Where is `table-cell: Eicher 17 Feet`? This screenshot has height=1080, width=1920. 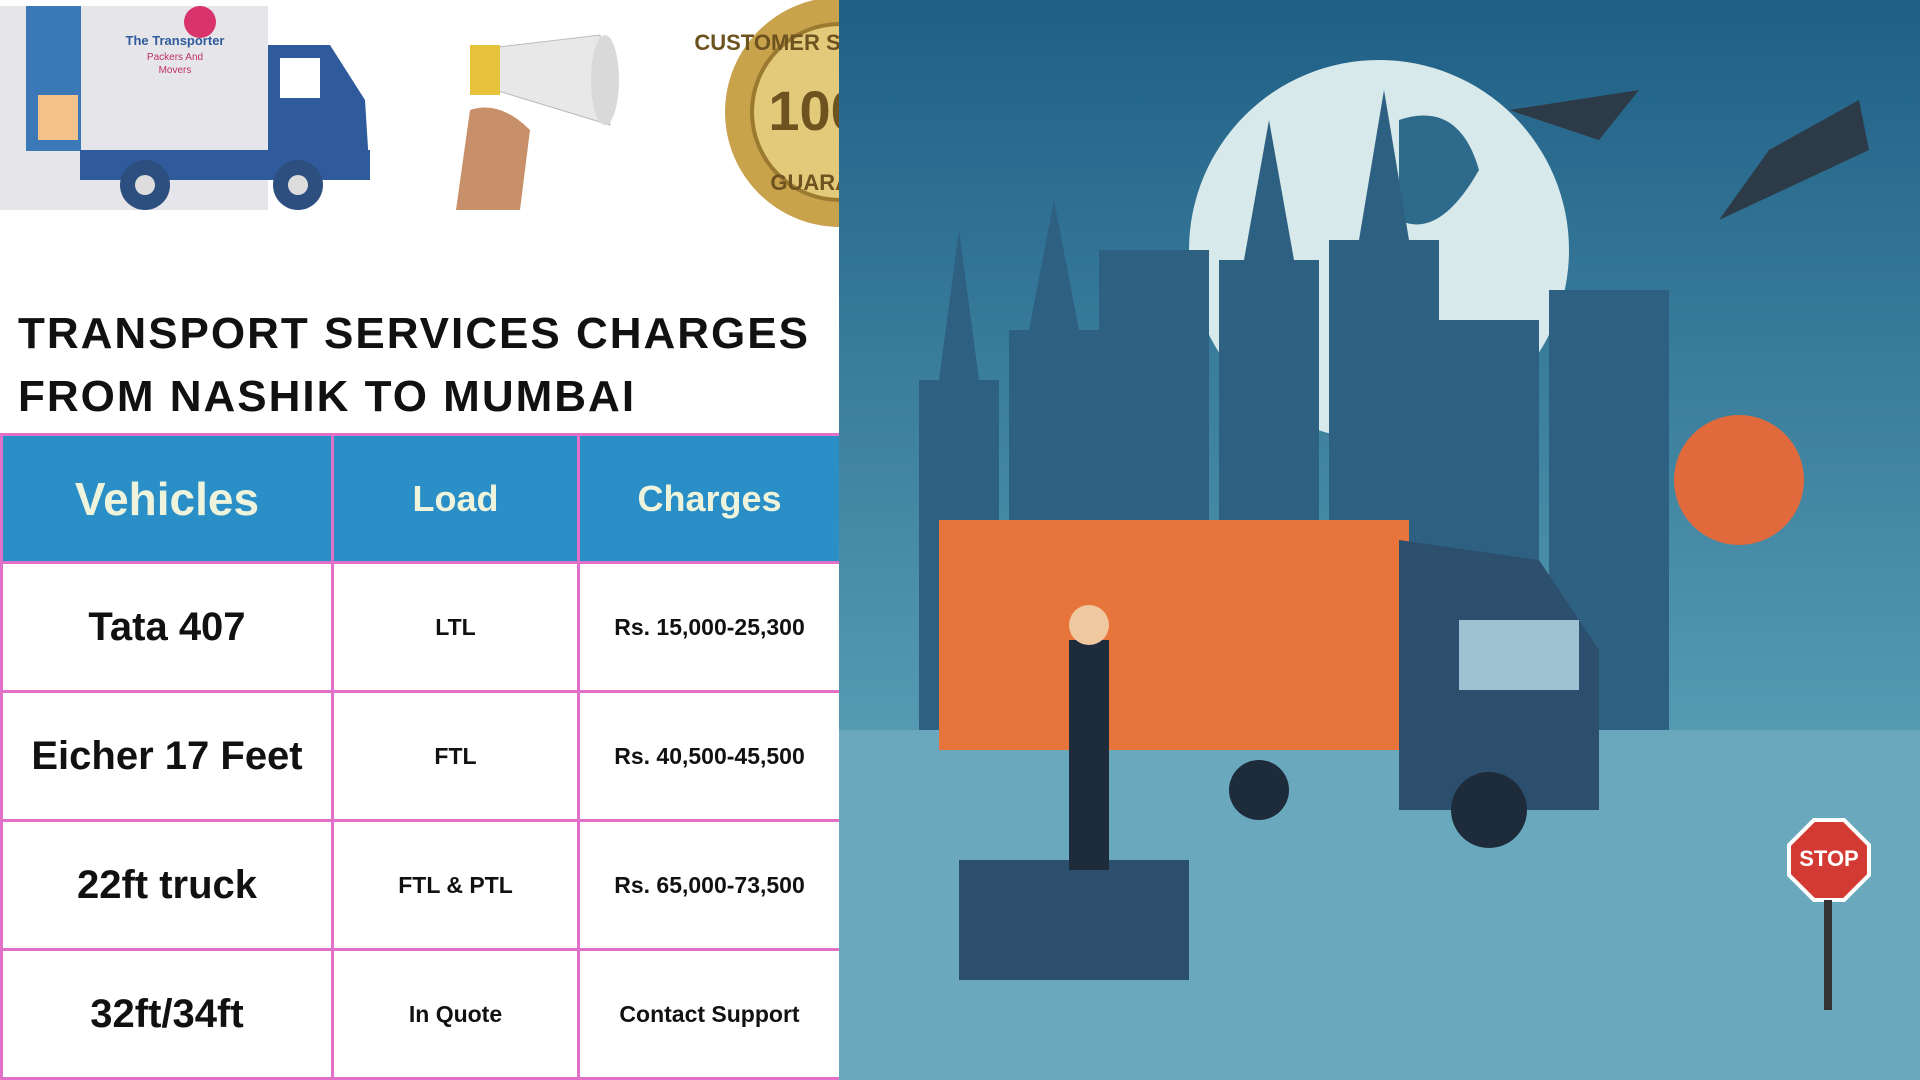 table-cell: Eicher 17 Feet is located at coordinates (167, 756).